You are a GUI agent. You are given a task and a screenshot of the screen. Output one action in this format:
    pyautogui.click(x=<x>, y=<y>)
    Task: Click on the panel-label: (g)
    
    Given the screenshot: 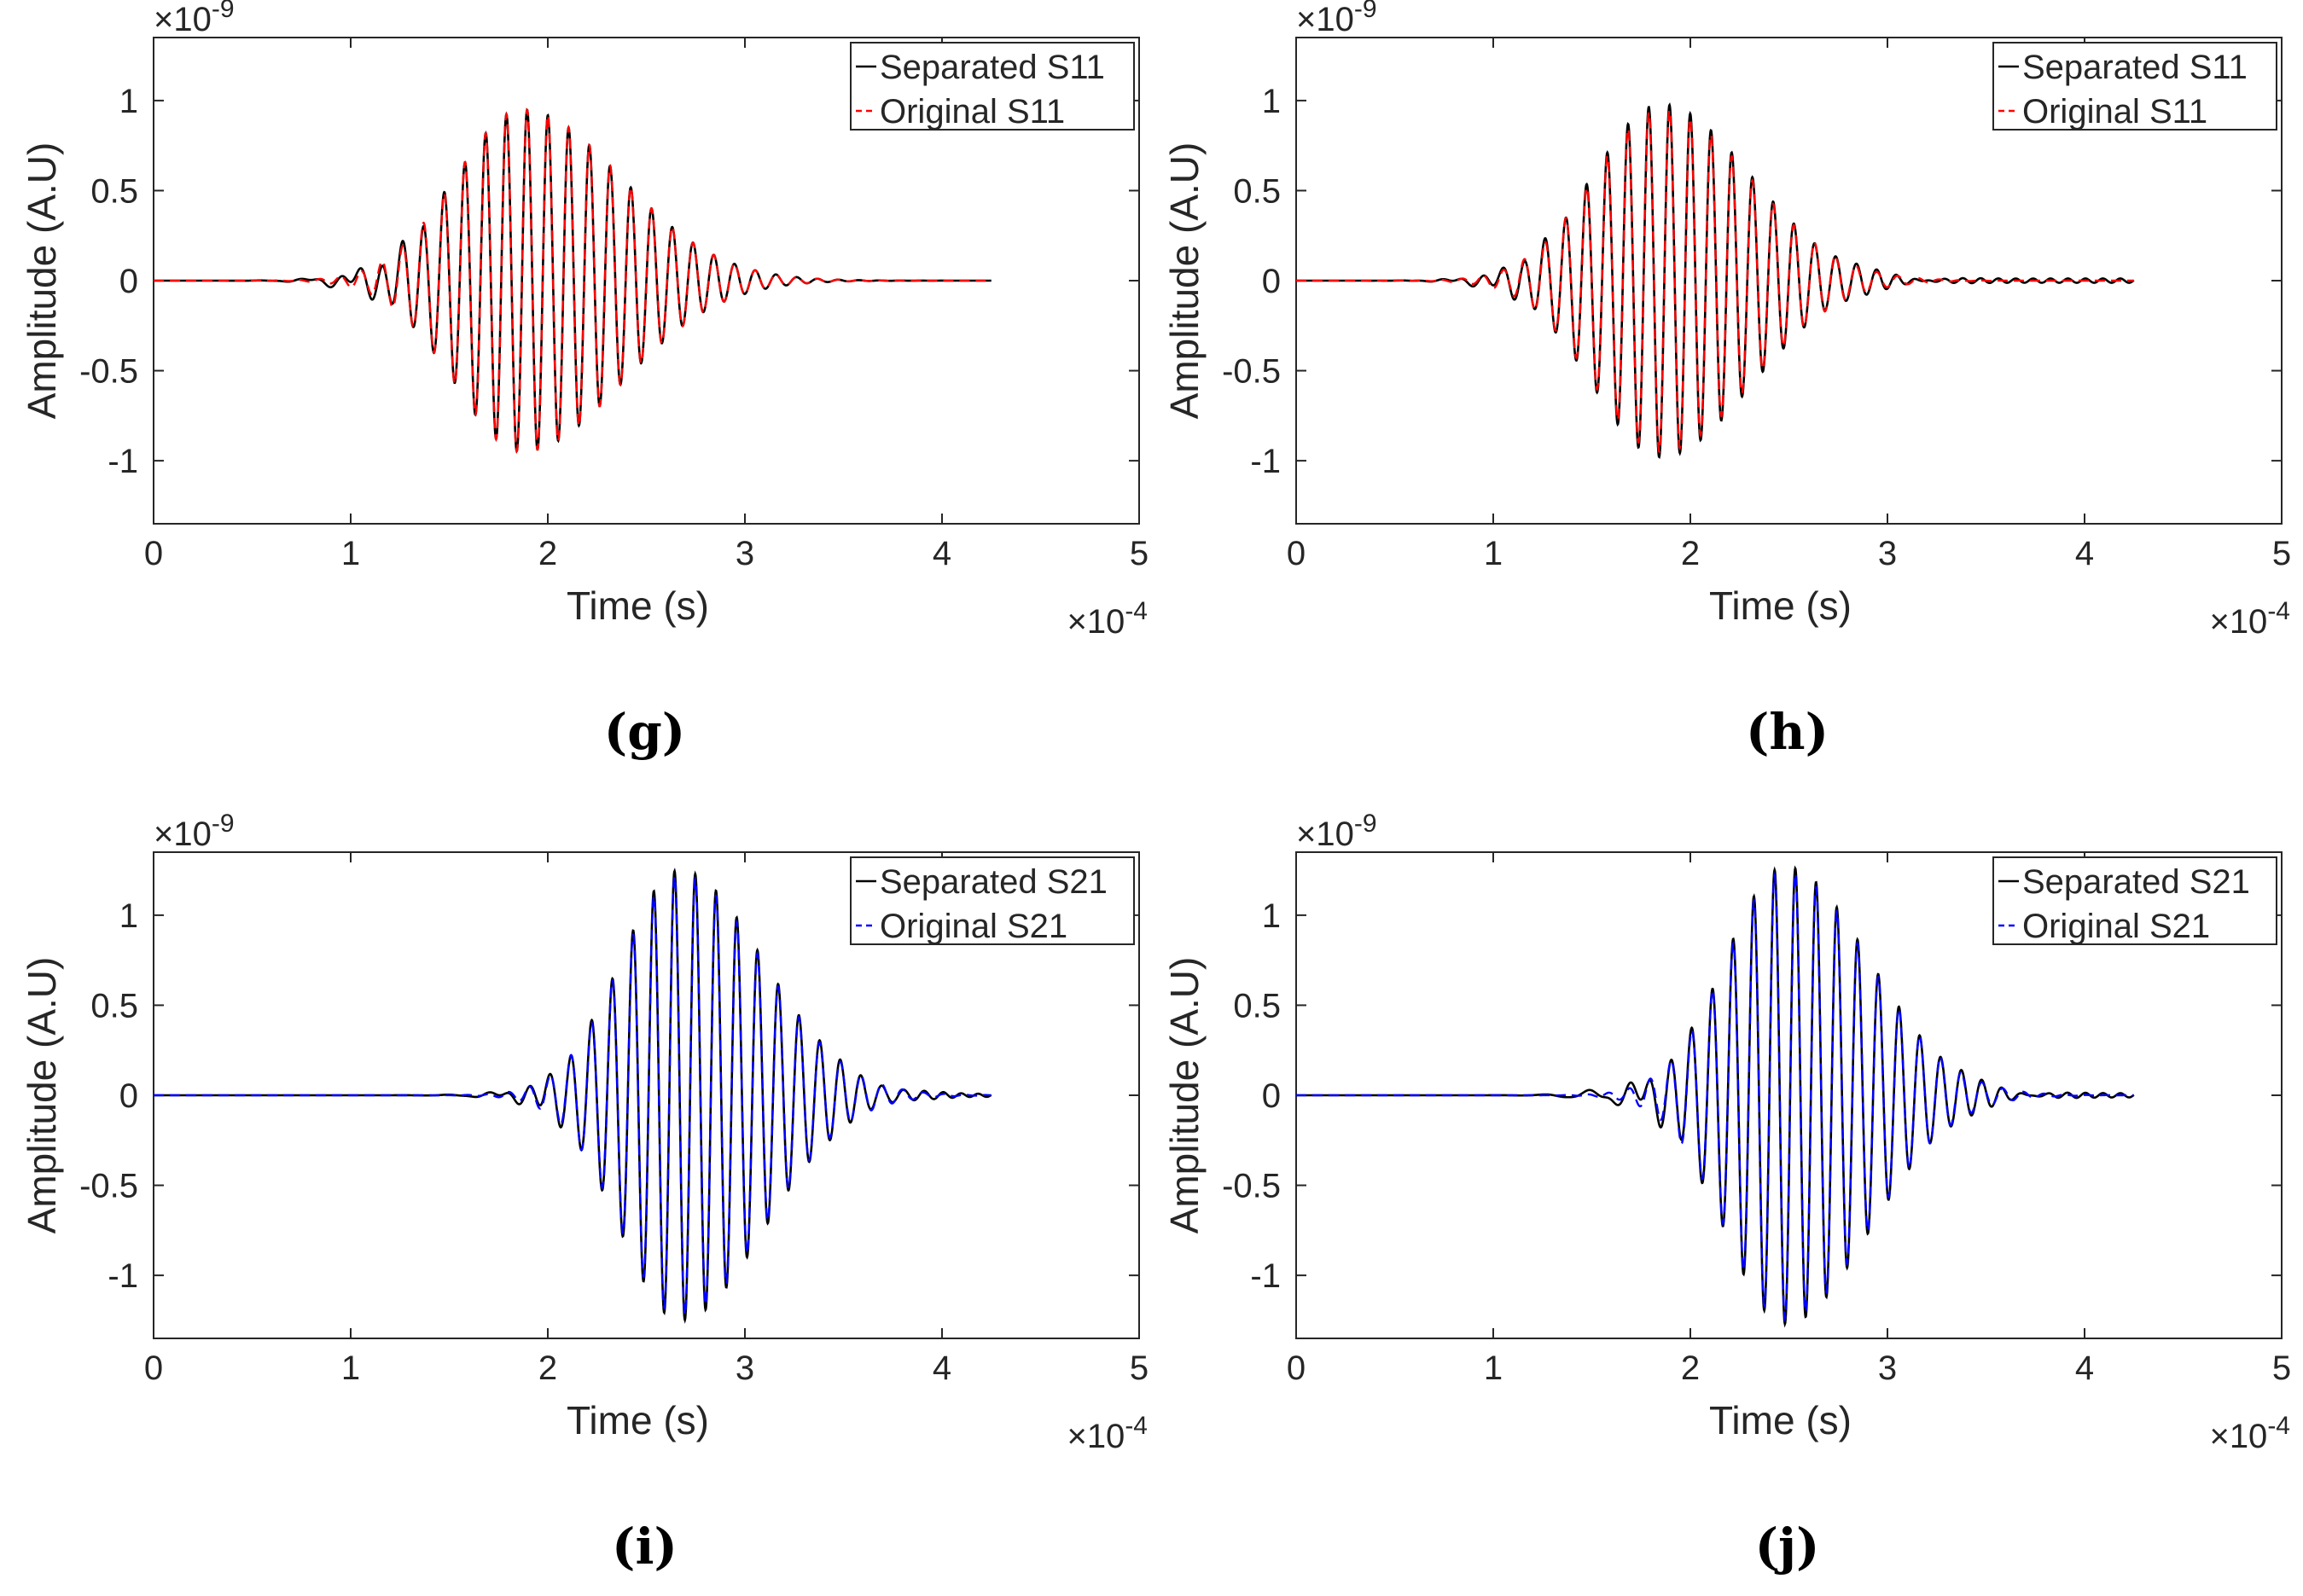 What is the action you would take?
    pyautogui.click(x=644, y=732)
    